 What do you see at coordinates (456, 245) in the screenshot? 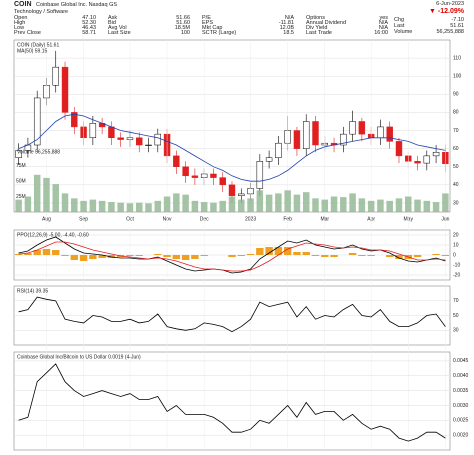
I see `y-tick-label: 10` at bounding box center [456, 245].